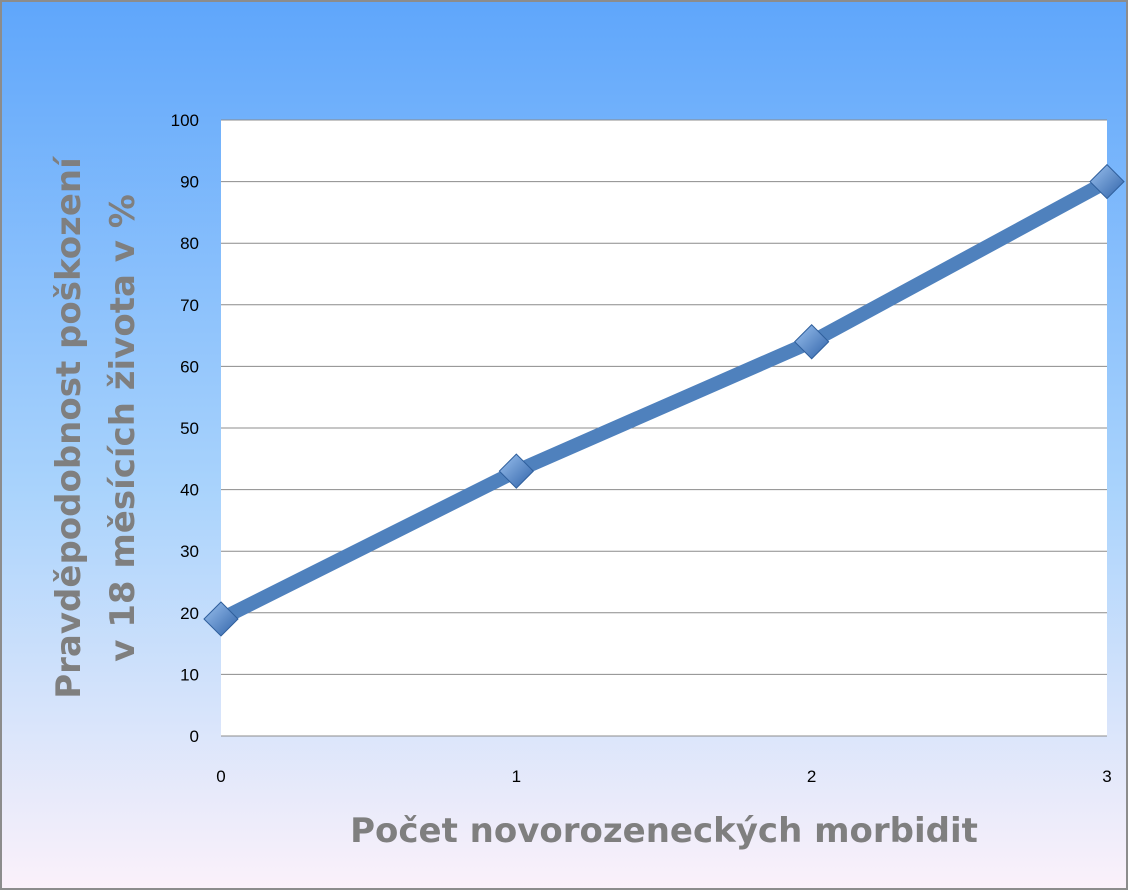  Describe the element at coordinates (123, 428) in the screenshot. I see `y-axis-title-line: v 18 měsících života v %` at that location.